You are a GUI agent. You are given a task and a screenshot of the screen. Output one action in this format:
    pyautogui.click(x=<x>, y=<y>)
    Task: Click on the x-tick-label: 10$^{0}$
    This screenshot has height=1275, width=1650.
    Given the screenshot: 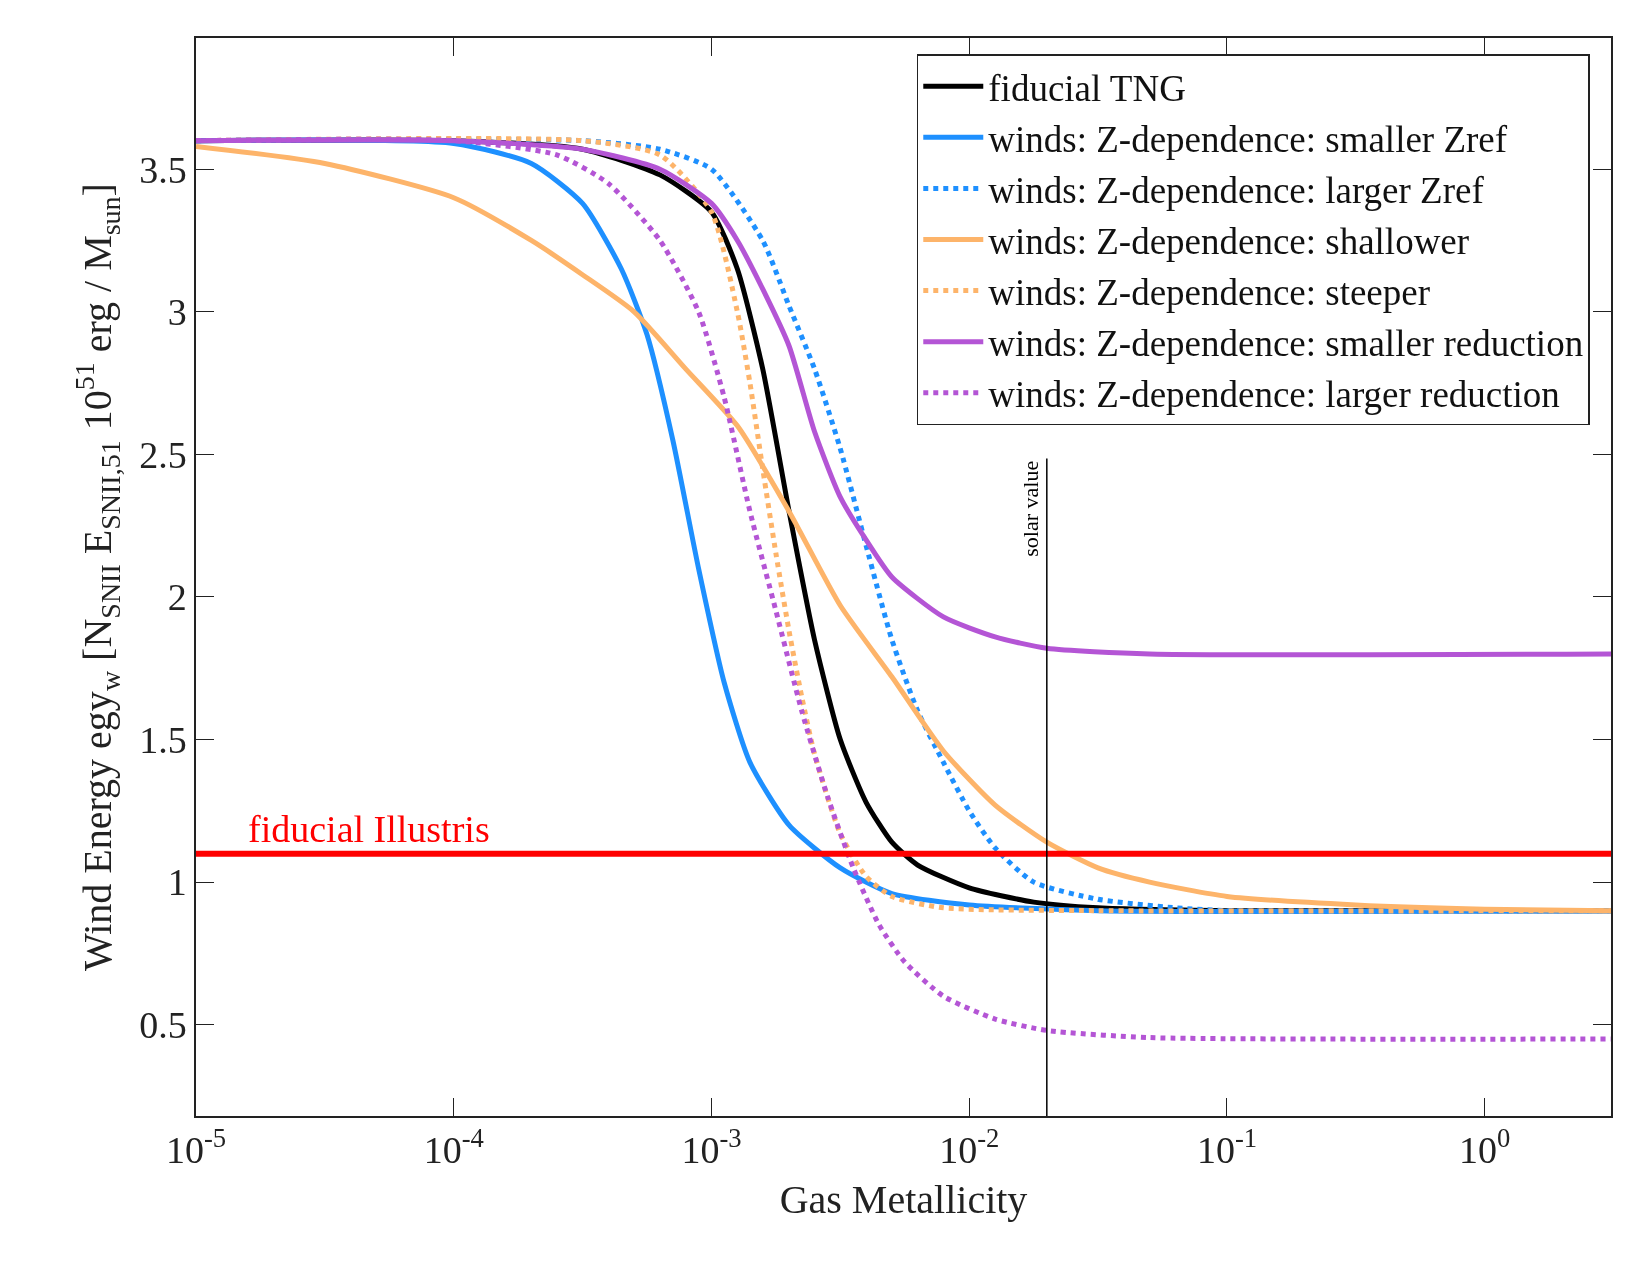 What is the action you would take?
    pyautogui.click(x=1485, y=1147)
    